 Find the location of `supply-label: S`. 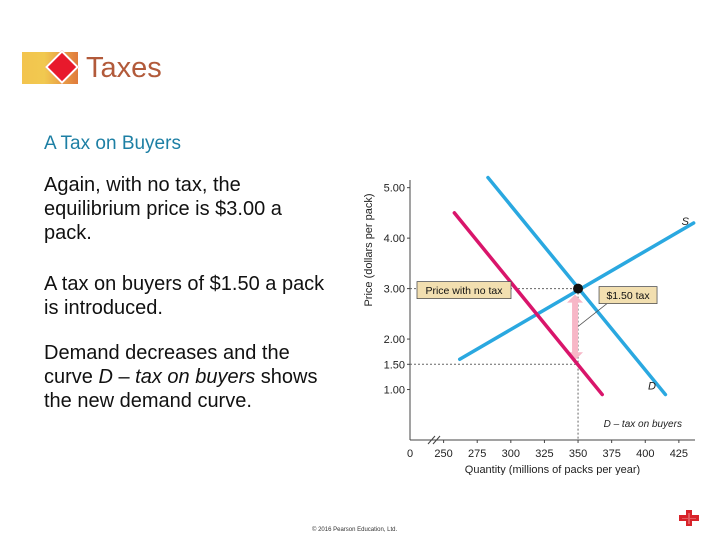

supply-label: S is located at coordinates (686, 222).